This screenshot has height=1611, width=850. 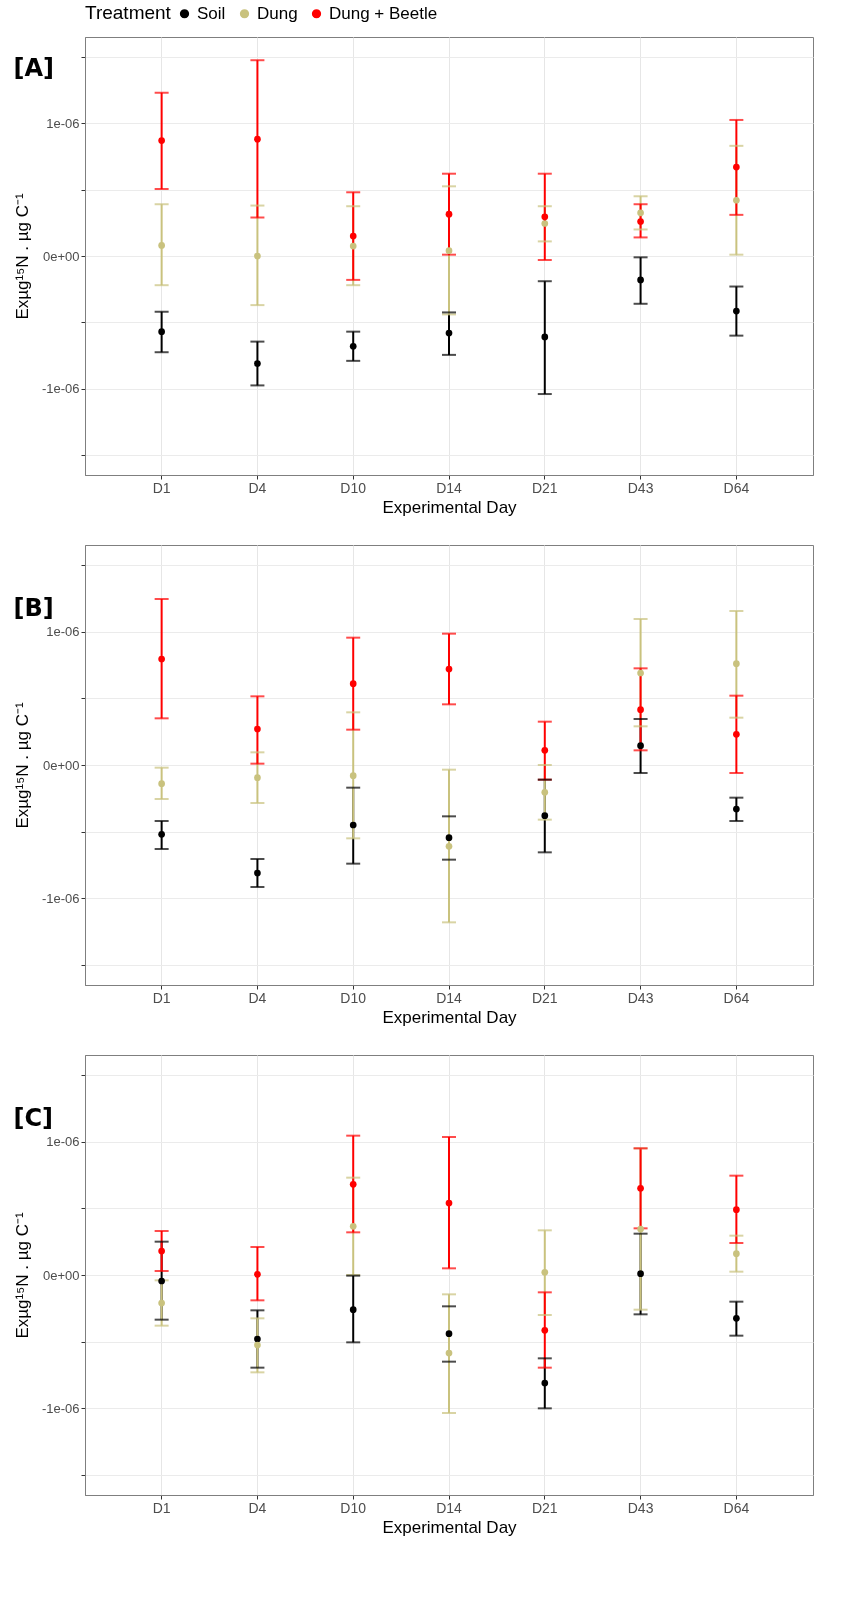 I want to click on legend-label: Dung + Beetle, so click(x=383, y=13).